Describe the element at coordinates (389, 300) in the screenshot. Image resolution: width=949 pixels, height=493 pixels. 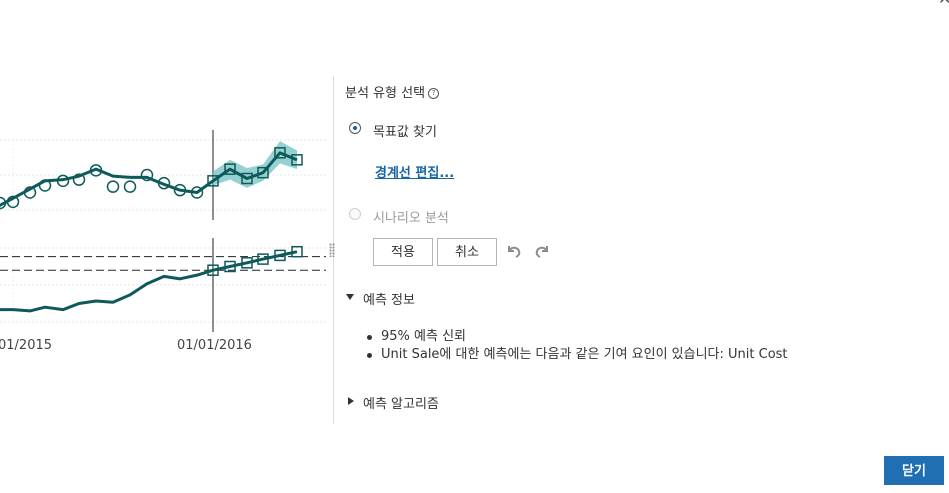
I see `forecast-info-heading: 예측 정보` at that location.